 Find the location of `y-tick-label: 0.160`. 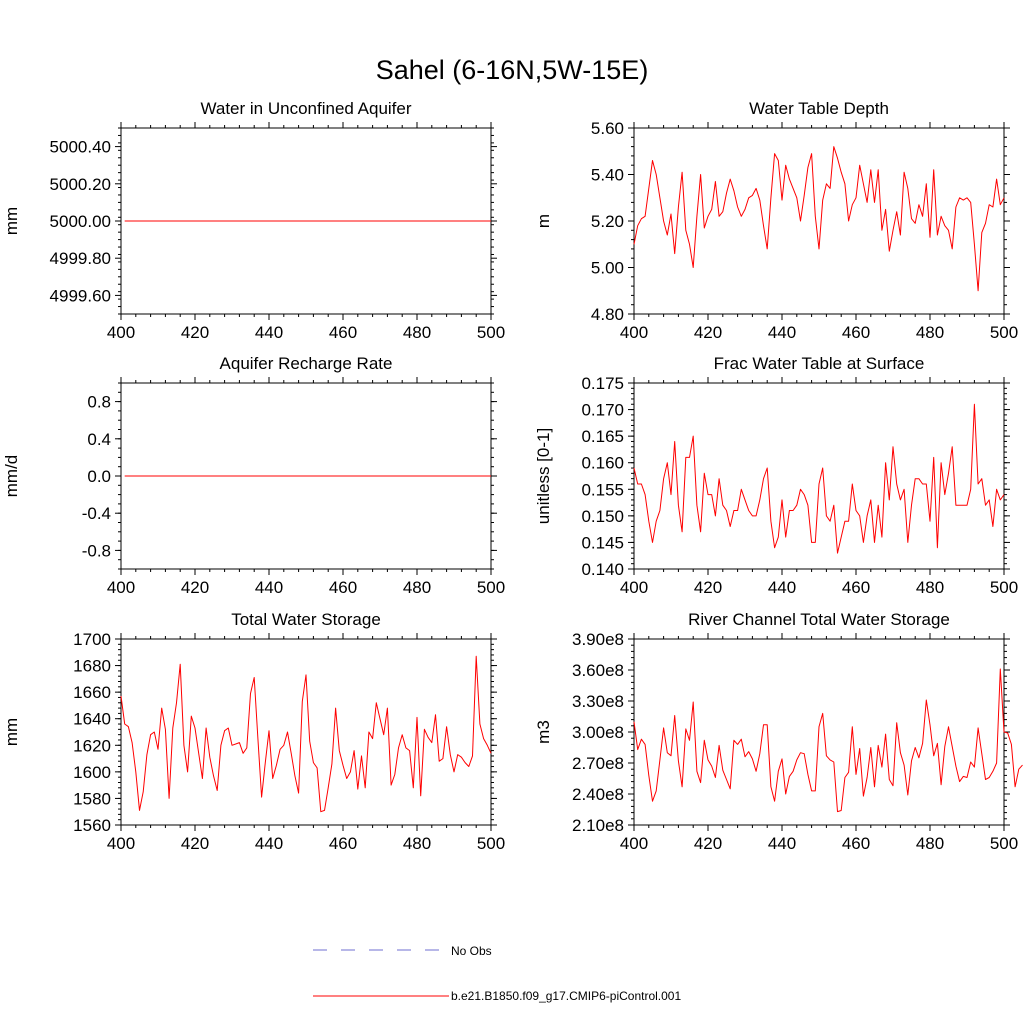

y-tick-label: 0.160 is located at coordinates (602, 463).